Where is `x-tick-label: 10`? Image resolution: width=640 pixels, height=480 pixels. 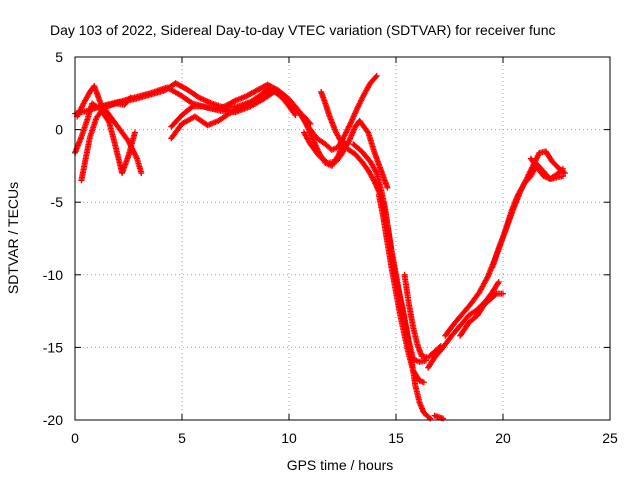
x-tick-label: 10 is located at coordinates (289, 438).